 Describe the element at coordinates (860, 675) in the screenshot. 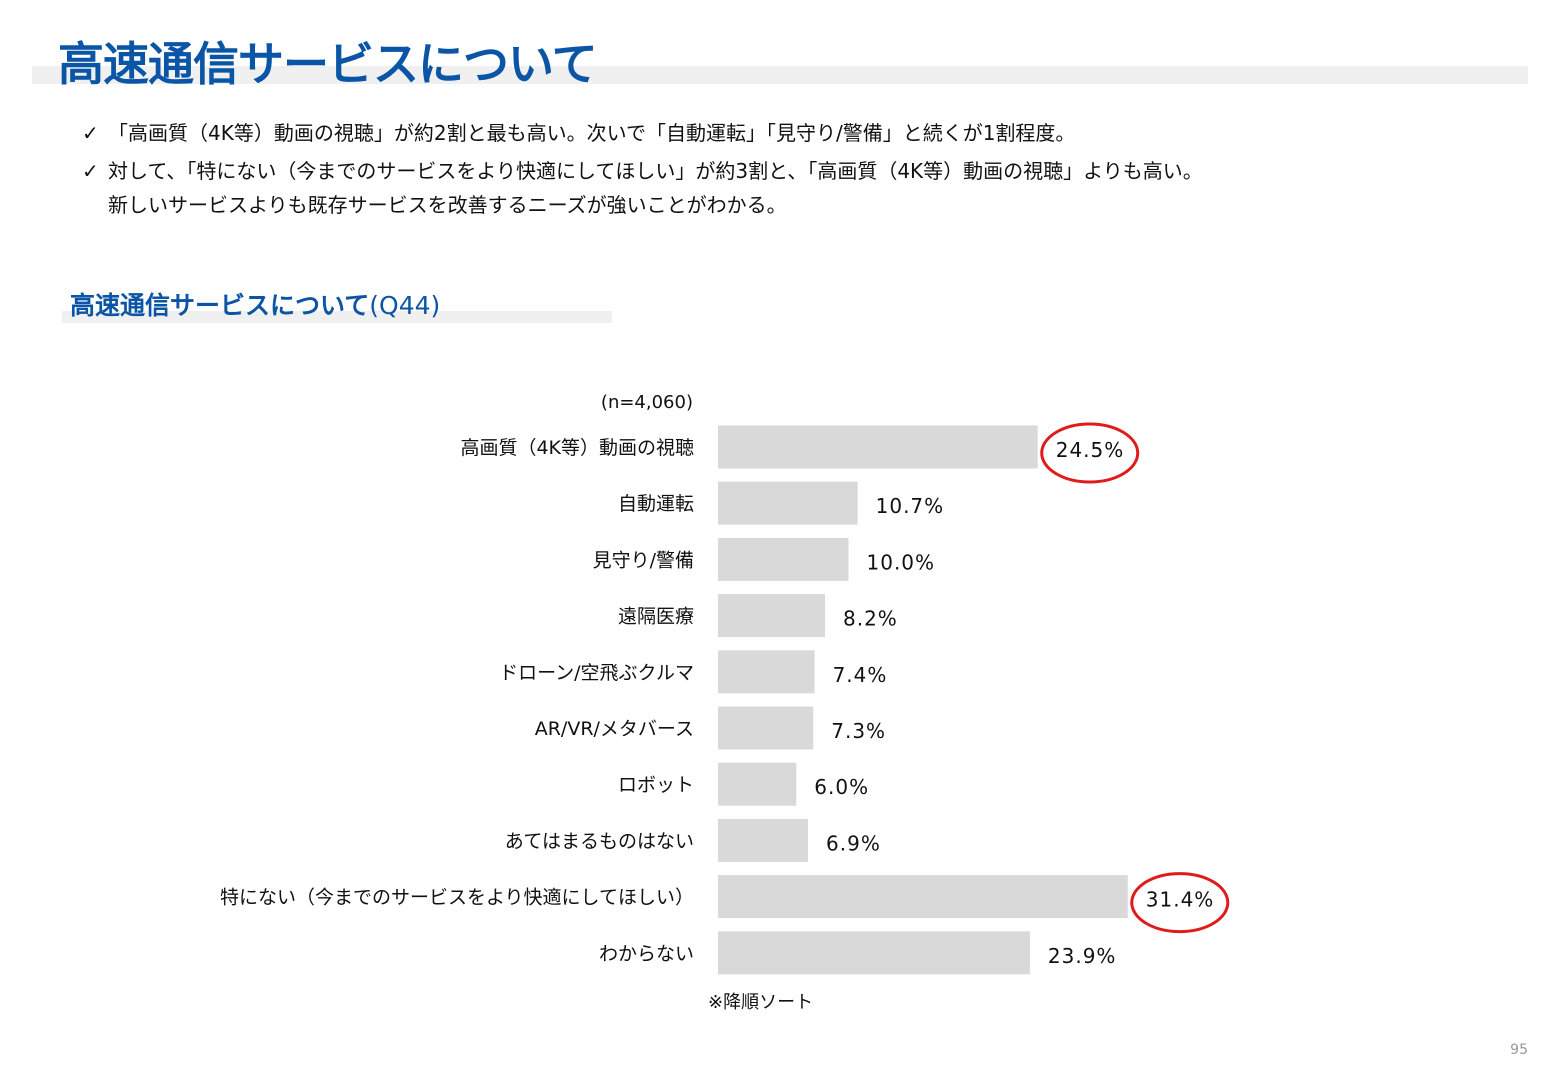

I see `value-label: 7.4%` at that location.